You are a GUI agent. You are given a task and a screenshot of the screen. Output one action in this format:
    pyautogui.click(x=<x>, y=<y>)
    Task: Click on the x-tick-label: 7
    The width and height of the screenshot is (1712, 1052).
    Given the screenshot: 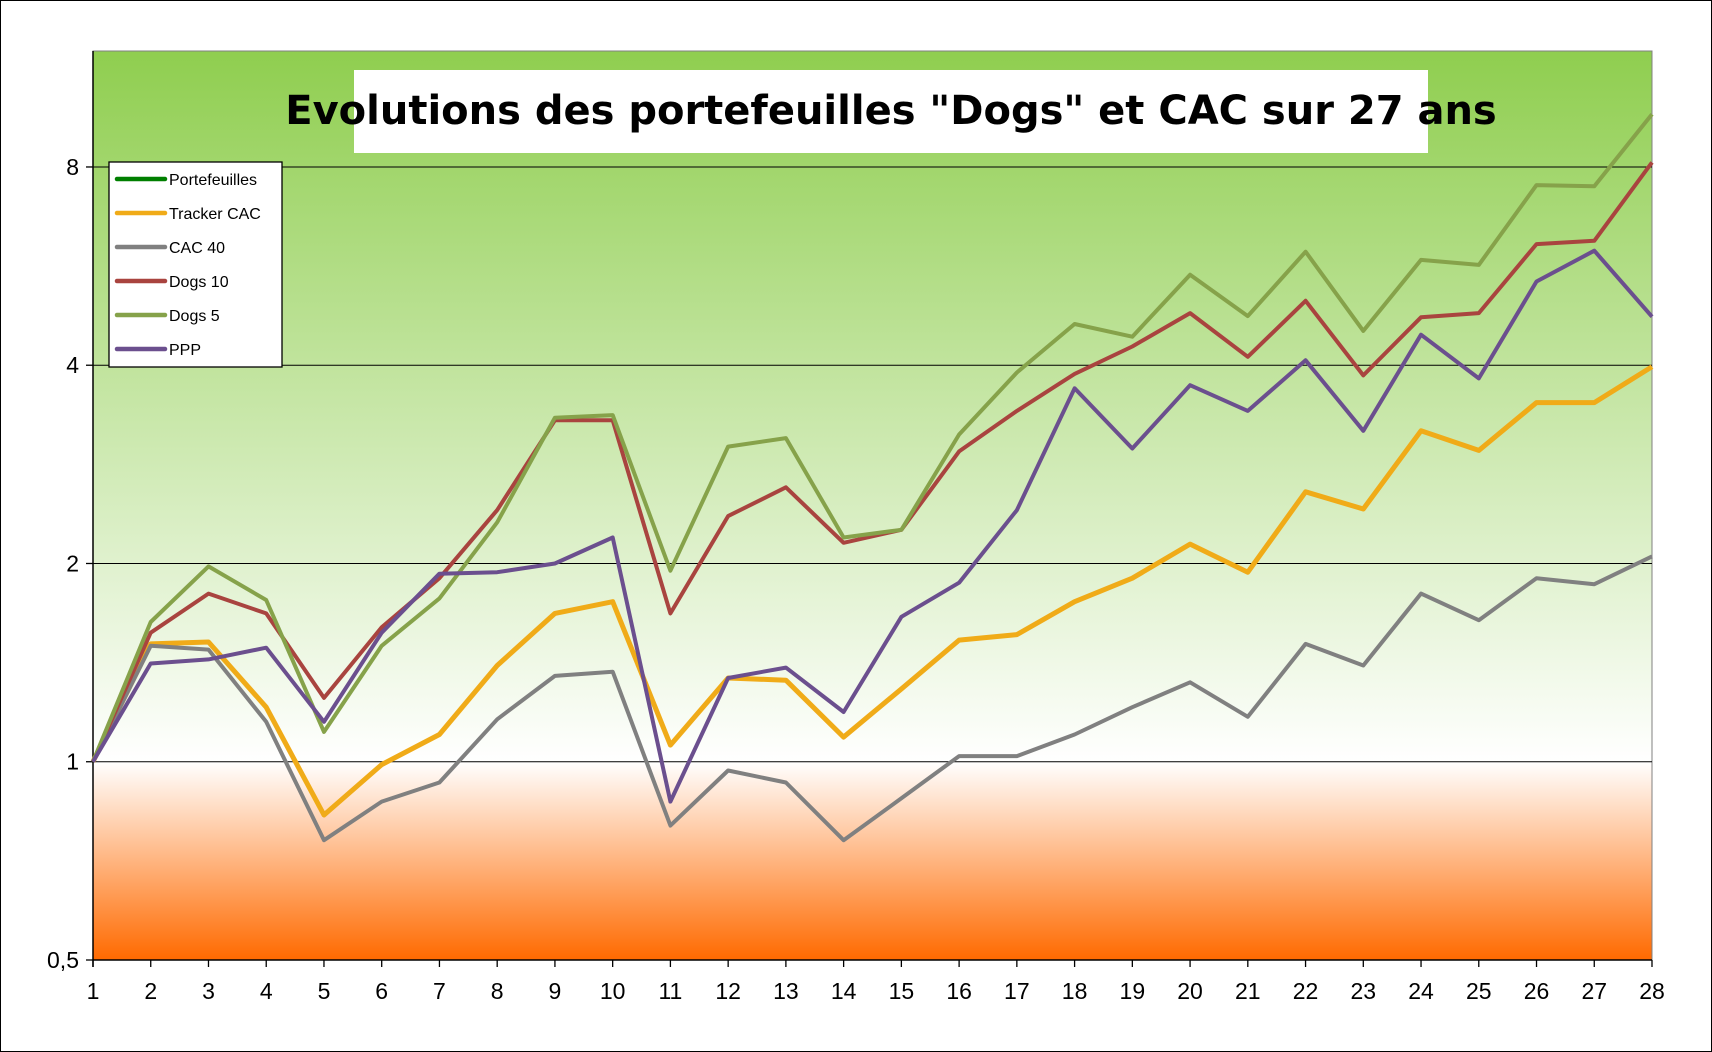 What is the action you would take?
    pyautogui.click(x=439, y=991)
    